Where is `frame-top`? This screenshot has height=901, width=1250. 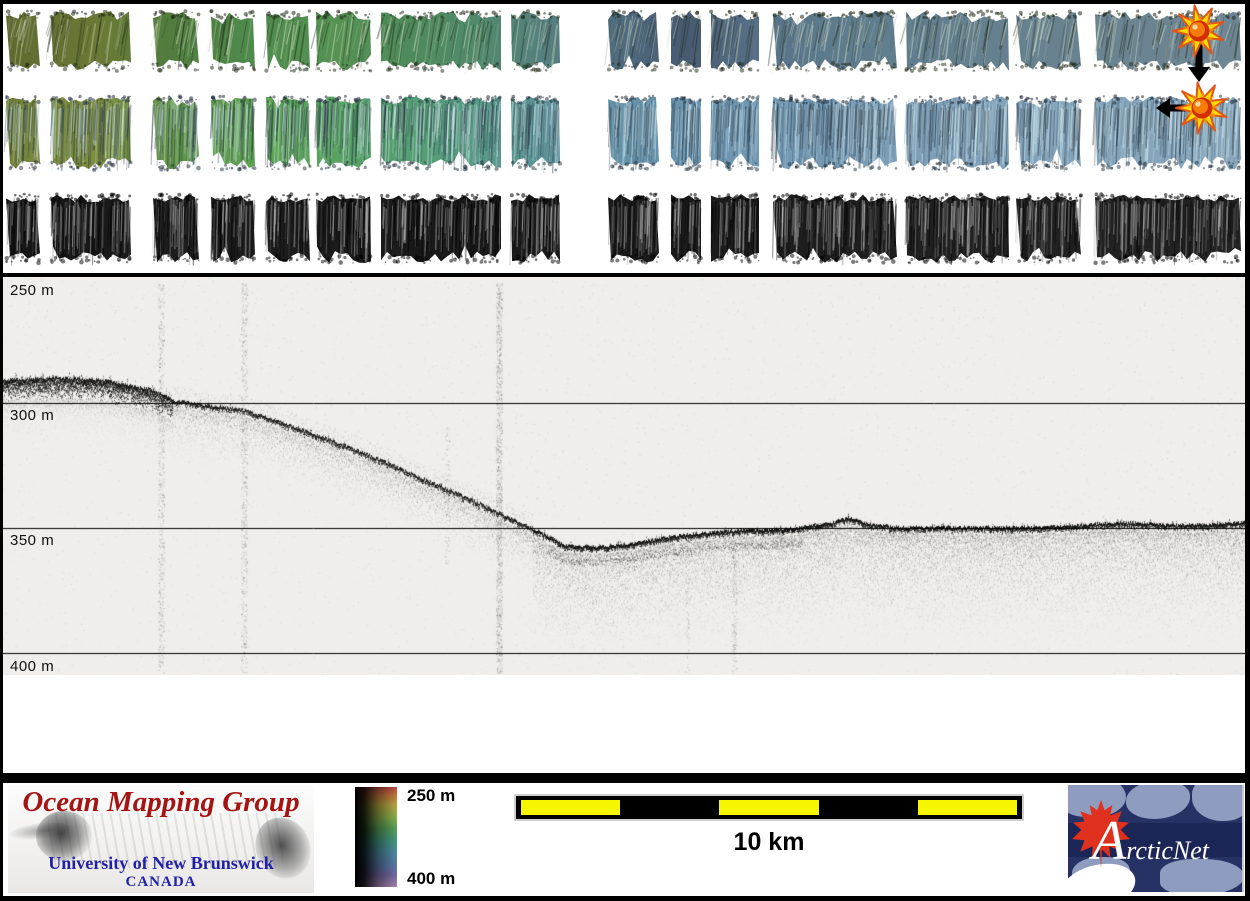 frame-top is located at coordinates (625, 2).